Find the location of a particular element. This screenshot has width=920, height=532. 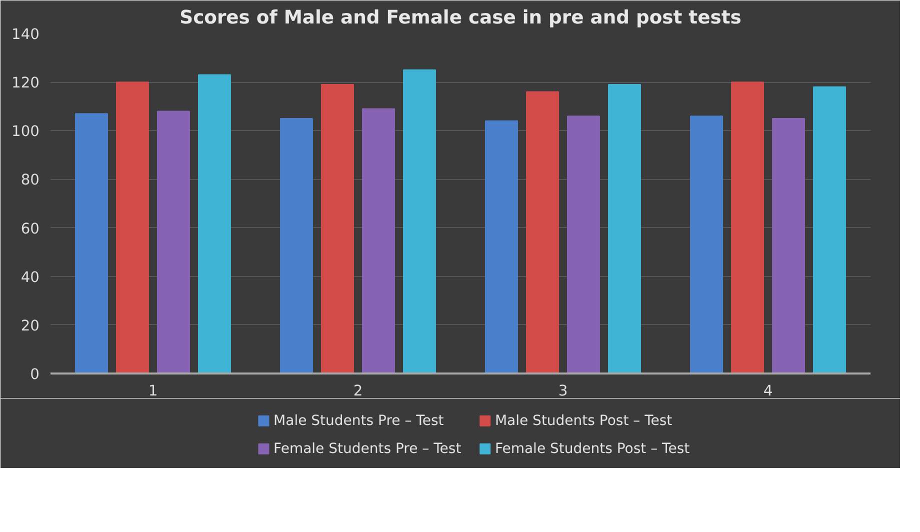

x-tick-label: 4 is located at coordinates (768, 391).